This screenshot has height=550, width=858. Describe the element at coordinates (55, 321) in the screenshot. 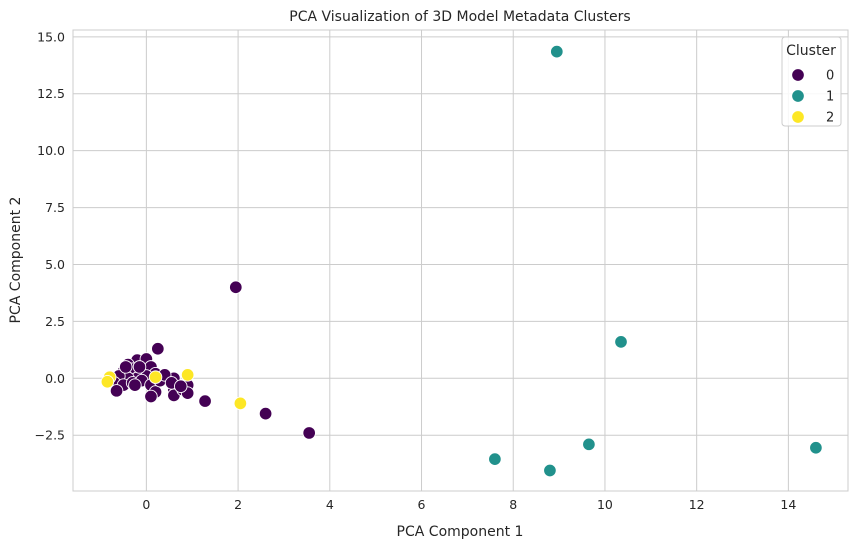

I see `y-tick-label: 2.5` at that location.